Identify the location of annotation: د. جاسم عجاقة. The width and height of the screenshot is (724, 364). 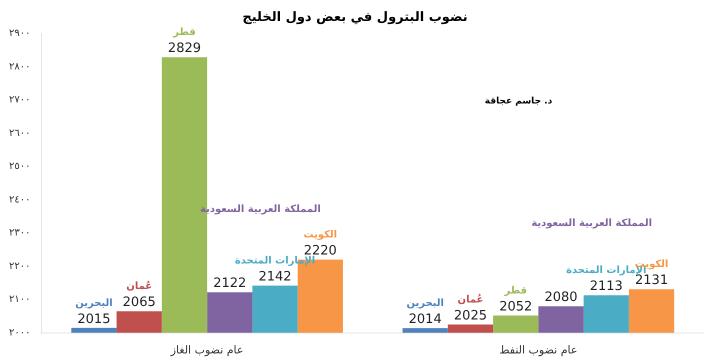
(518, 101).